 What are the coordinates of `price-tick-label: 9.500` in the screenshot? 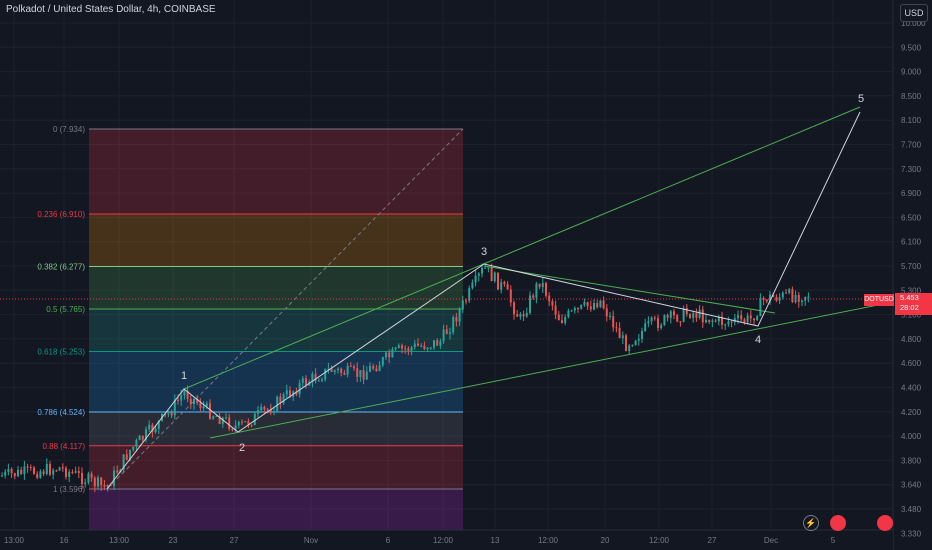 It's located at (911, 47).